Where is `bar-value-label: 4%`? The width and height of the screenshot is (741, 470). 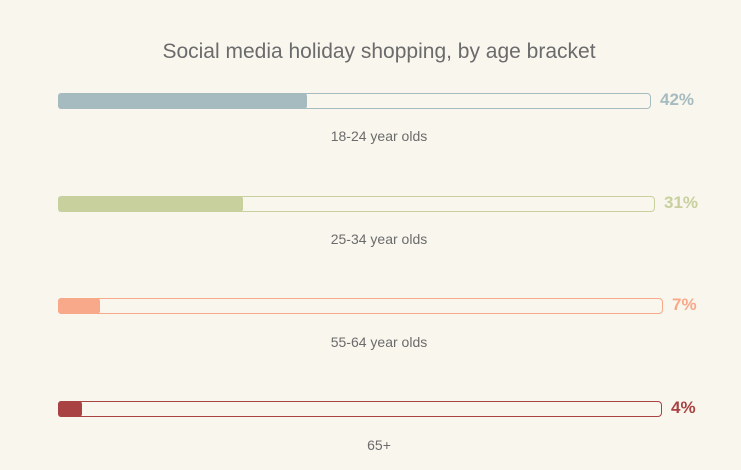
bar-value-label: 4% is located at coordinates (683, 407).